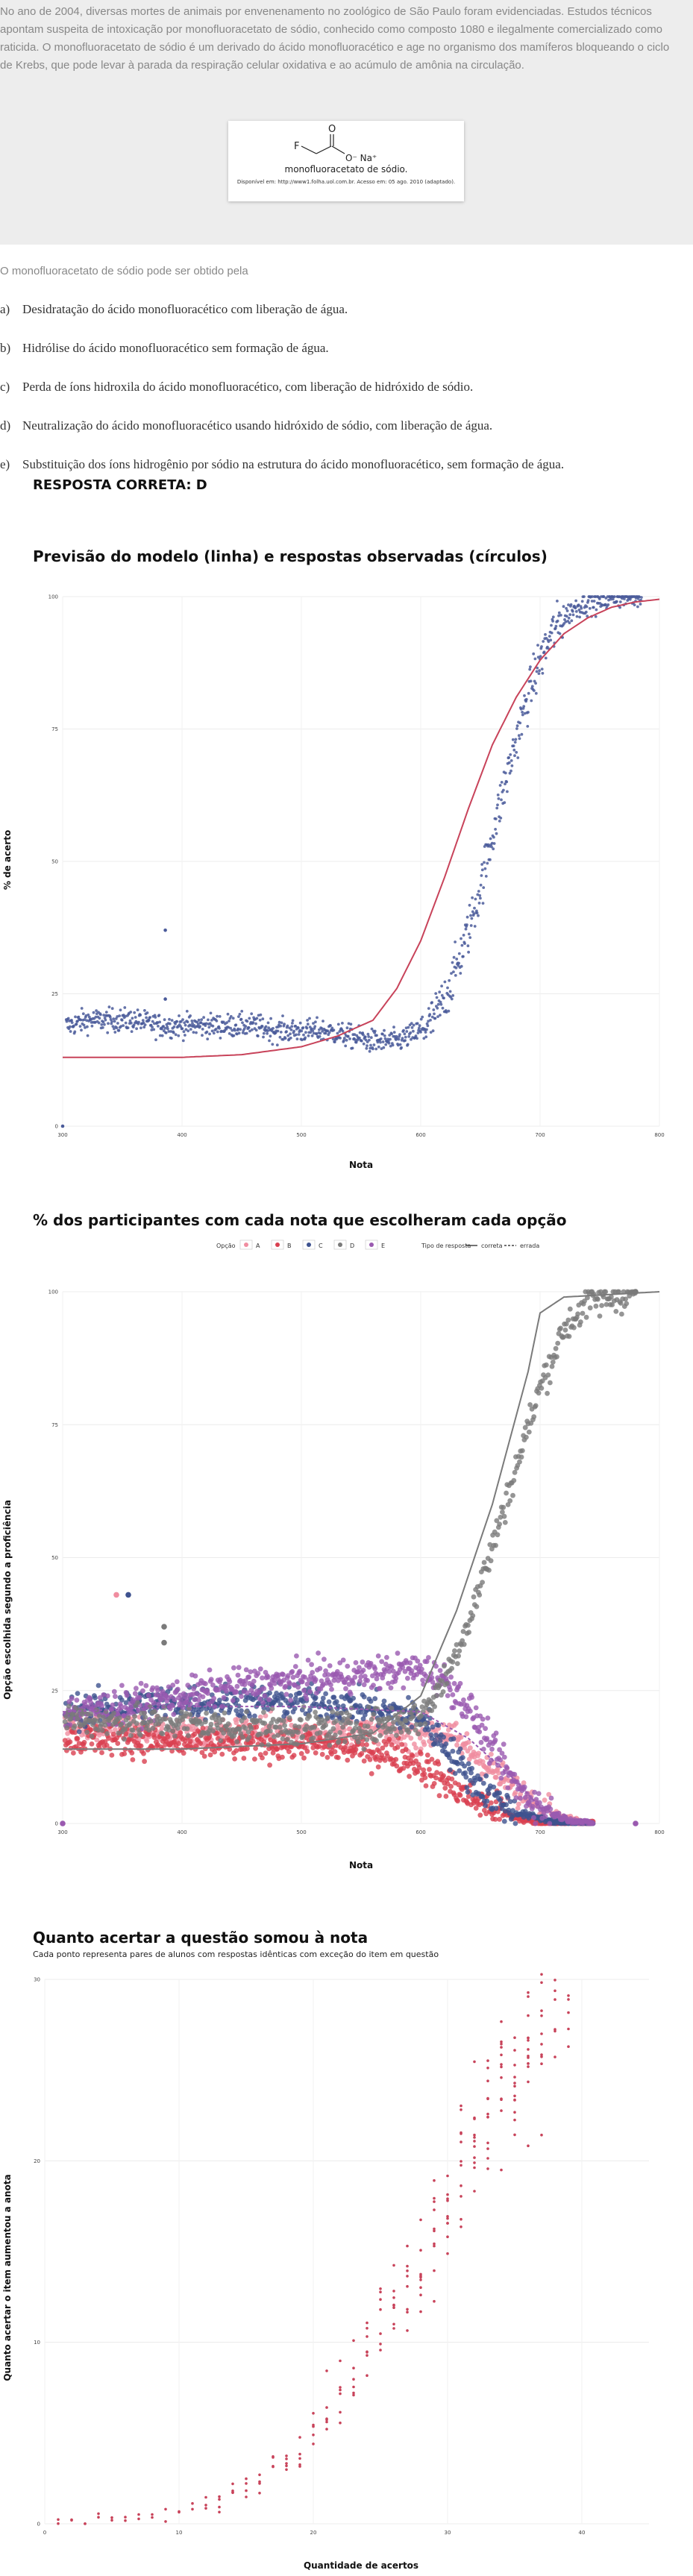  Describe the element at coordinates (201, 1938) in the screenshot. I see `chart3-title: Quanto acertar a questão somou à nota` at that location.